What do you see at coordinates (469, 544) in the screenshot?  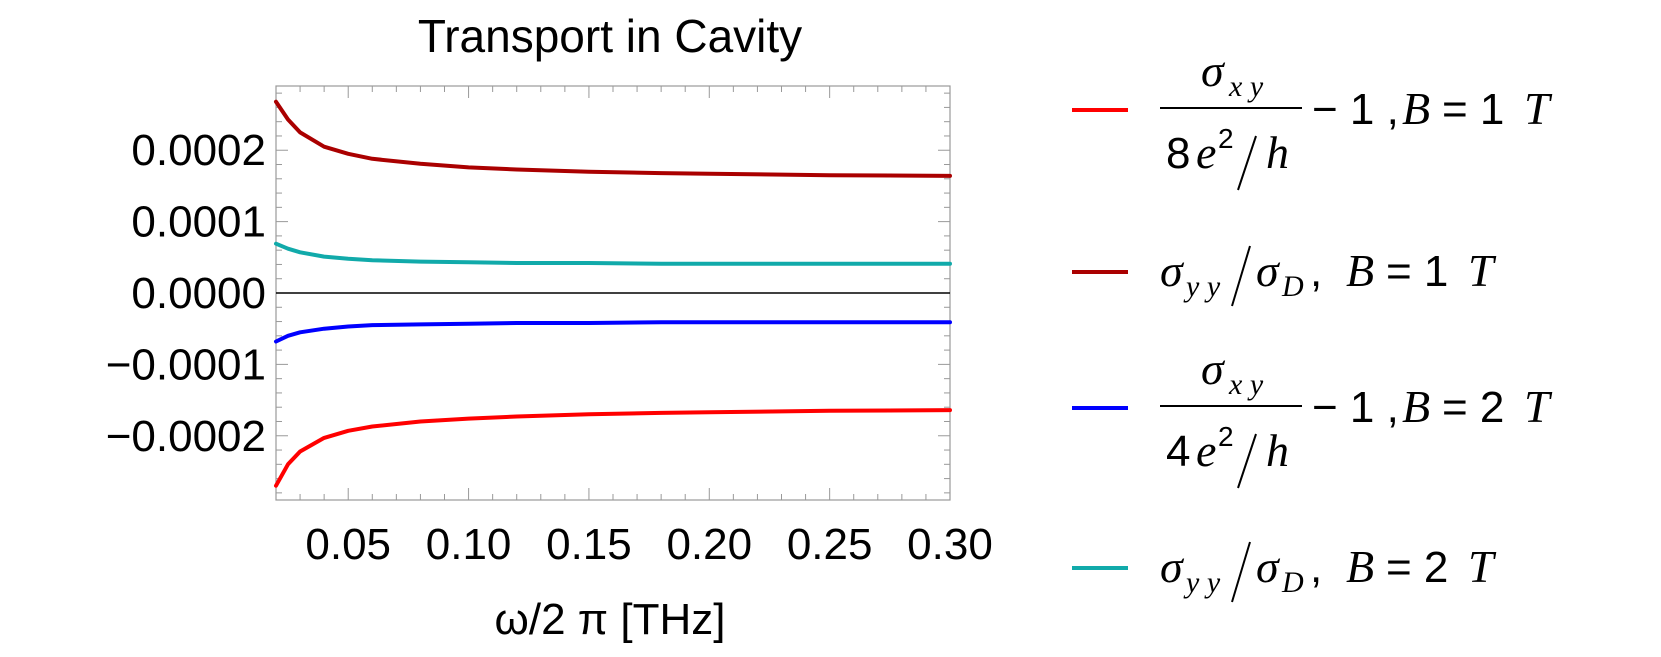 I see `x-tick-label: 0.10` at bounding box center [469, 544].